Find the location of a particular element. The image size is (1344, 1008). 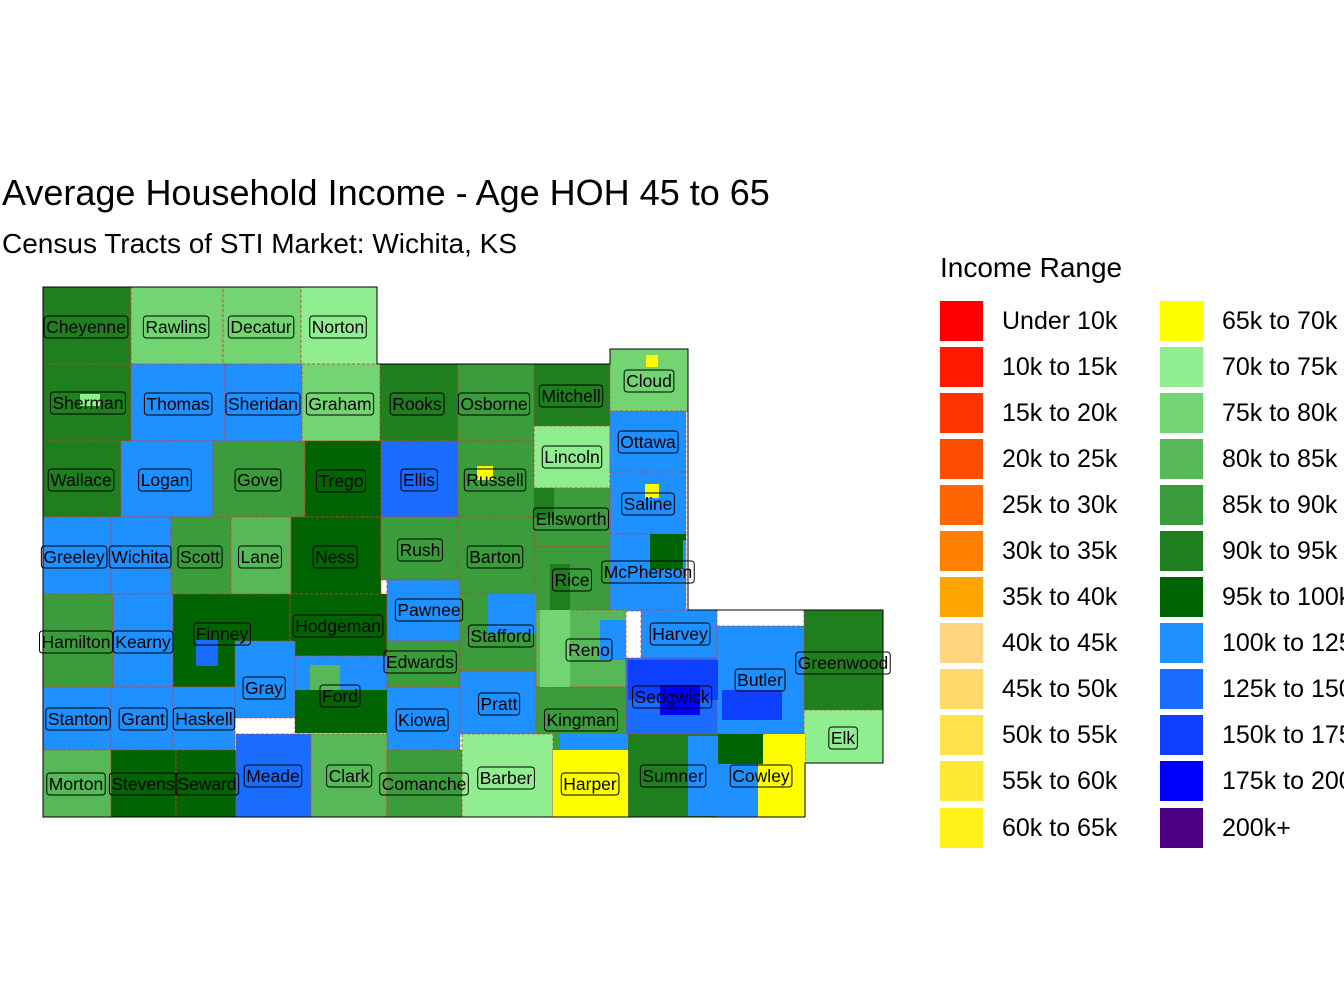

county-label-decatur: Decatur is located at coordinates (261, 327).